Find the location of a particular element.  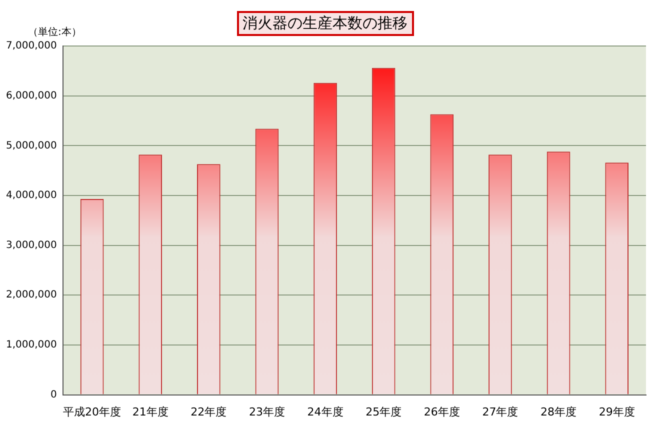

text: （単位:本） is located at coordinates (55, 32).